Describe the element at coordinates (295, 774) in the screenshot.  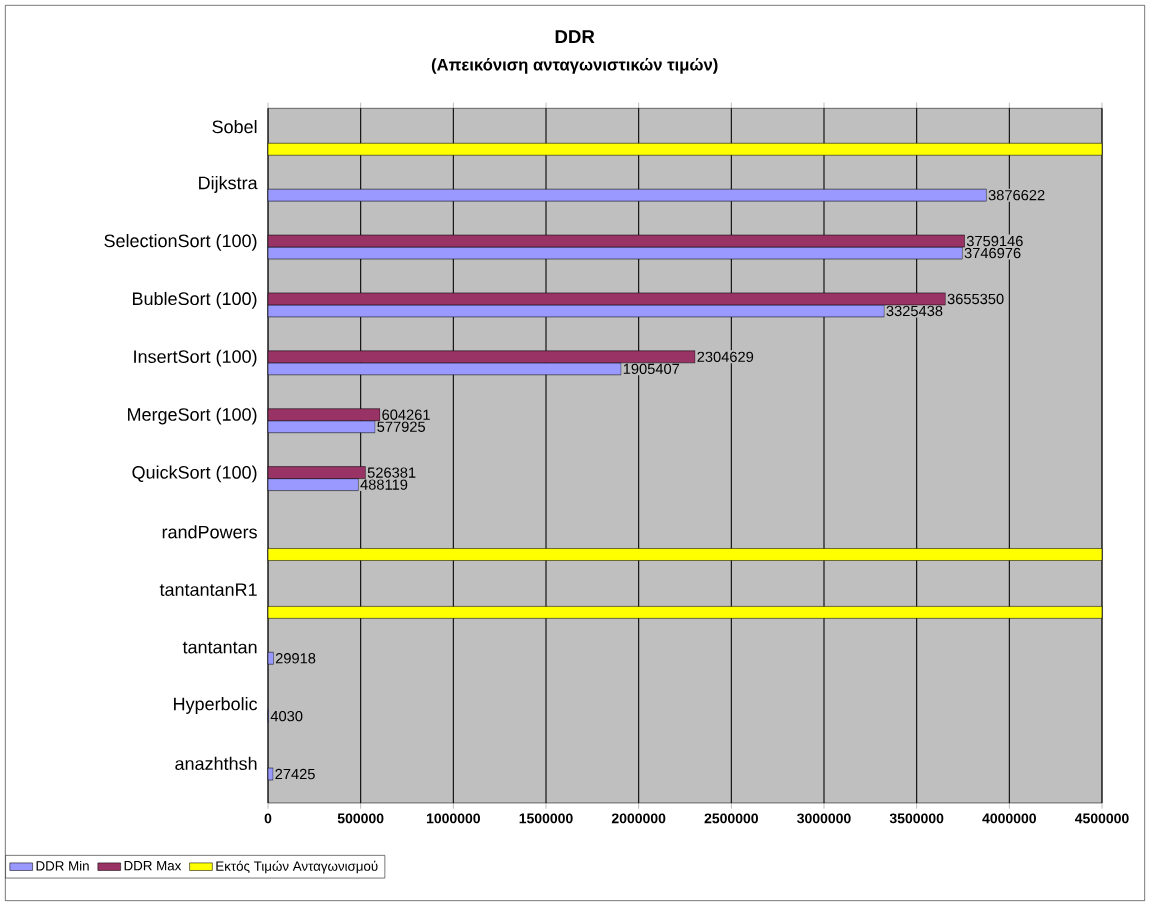
I see `data-label: 27425` at that location.